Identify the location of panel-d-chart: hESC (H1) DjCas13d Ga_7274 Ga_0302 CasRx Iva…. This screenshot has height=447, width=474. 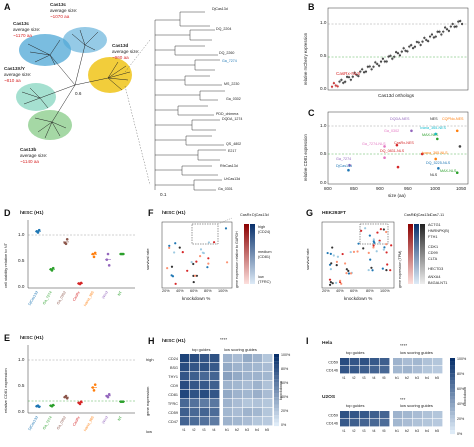
(70, 263).